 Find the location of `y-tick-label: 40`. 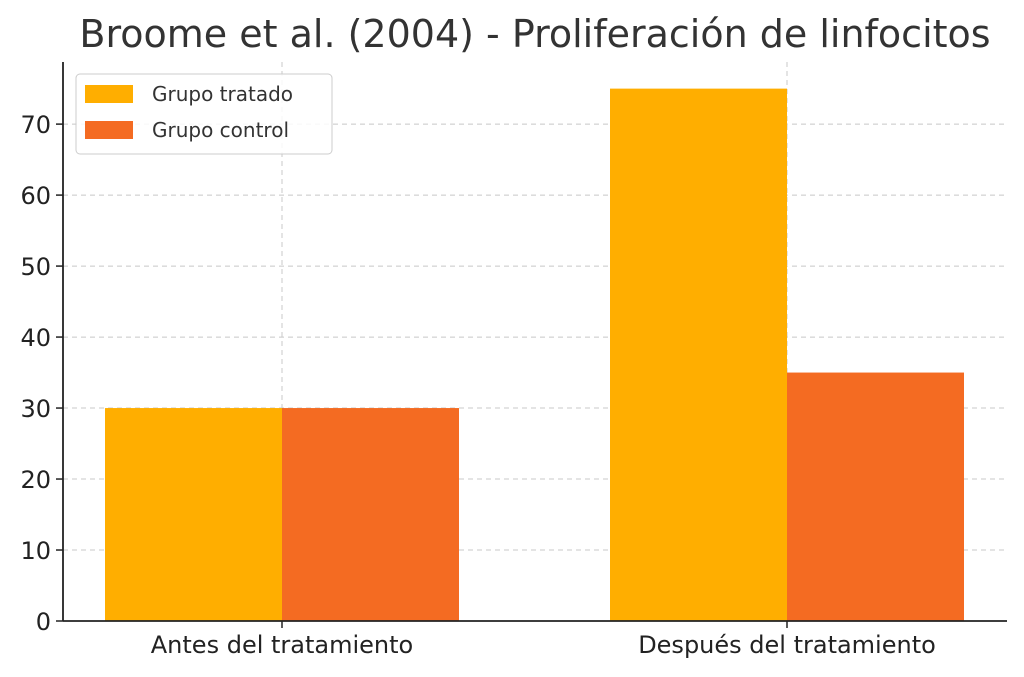

y-tick-label: 40 is located at coordinates (35, 338).